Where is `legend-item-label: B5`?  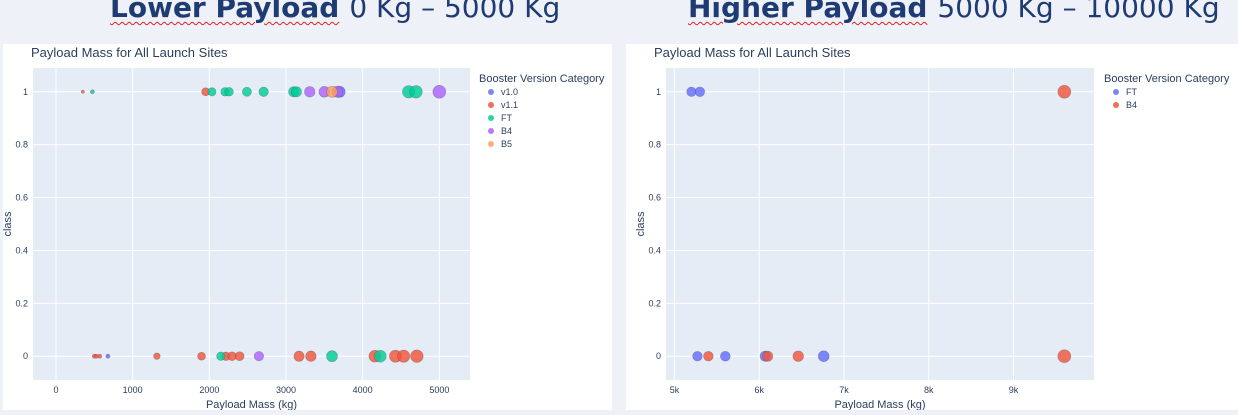
legend-item-label: B5 is located at coordinates (506, 144).